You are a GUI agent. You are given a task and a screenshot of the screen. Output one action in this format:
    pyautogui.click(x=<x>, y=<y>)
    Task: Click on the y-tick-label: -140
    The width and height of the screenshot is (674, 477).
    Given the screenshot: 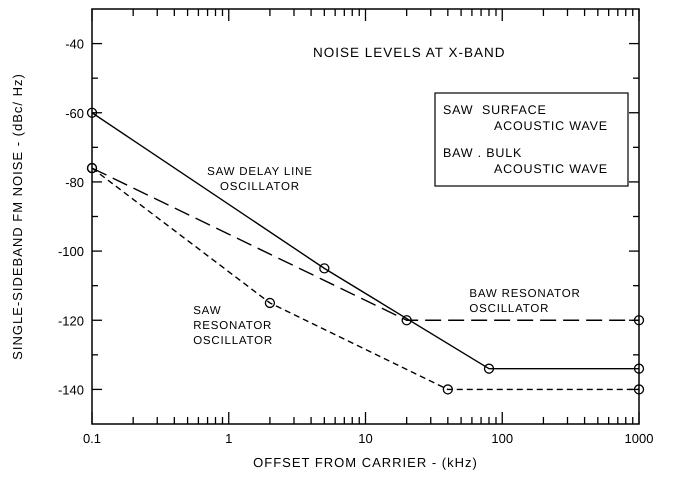 What is the action you would take?
    pyautogui.click(x=71, y=390)
    